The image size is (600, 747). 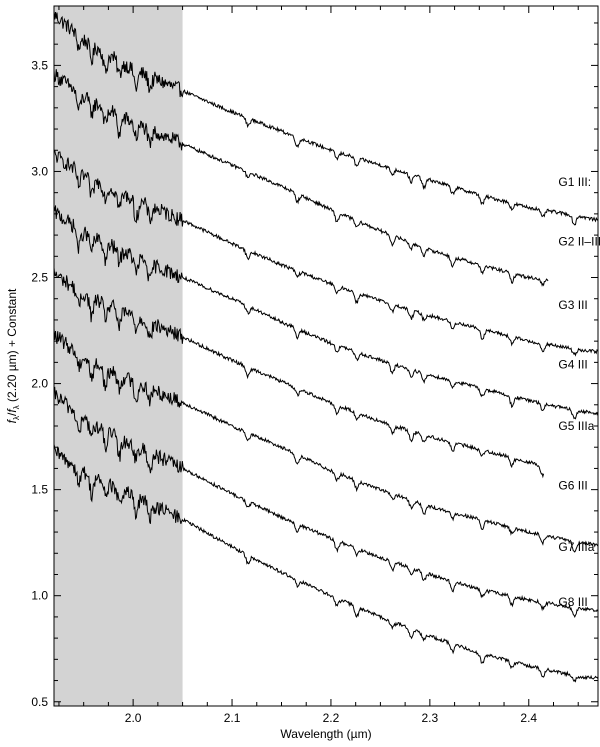 What do you see at coordinates (576, 426) in the screenshot?
I see `spectral-type-label: G5 IIIa` at bounding box center [576, 426].